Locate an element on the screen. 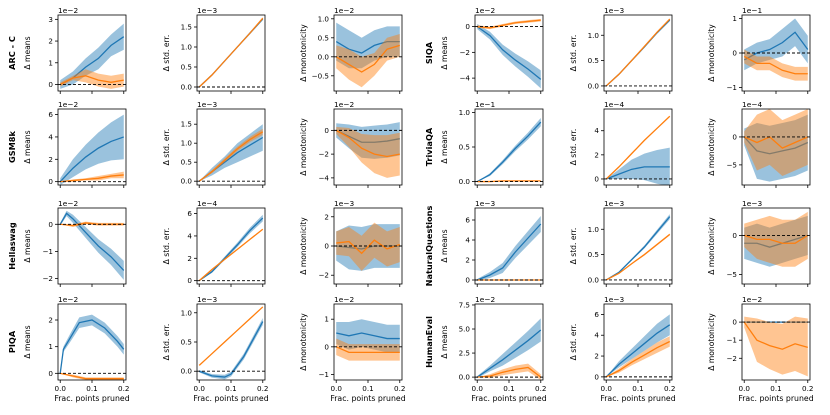 The height and width of the screenshot is (415, 830). y-tick-label: 2.5 is located at coordinates (464, 353).